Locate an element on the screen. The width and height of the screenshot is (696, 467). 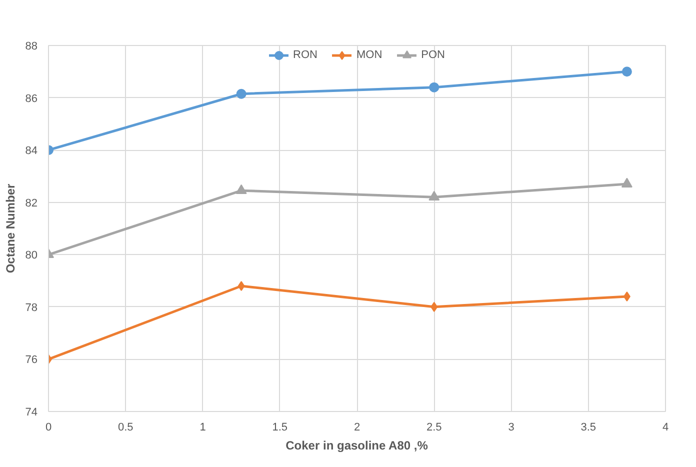
x-tick-label: 3 is located at coordinates (511, 428).